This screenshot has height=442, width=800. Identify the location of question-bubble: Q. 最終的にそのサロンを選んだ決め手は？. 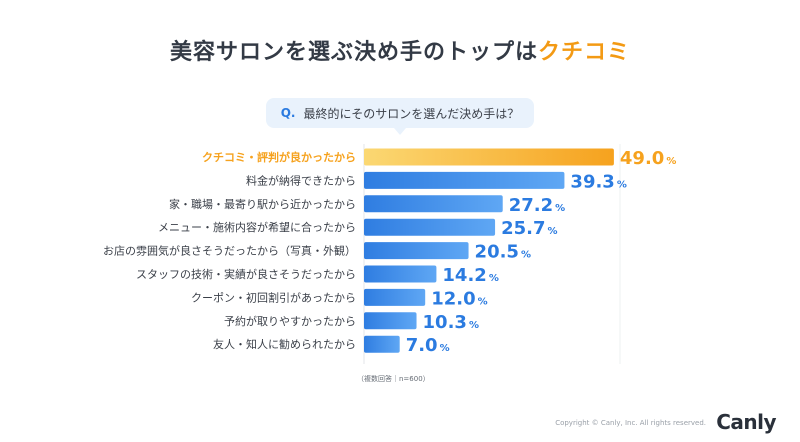
(400, 116).